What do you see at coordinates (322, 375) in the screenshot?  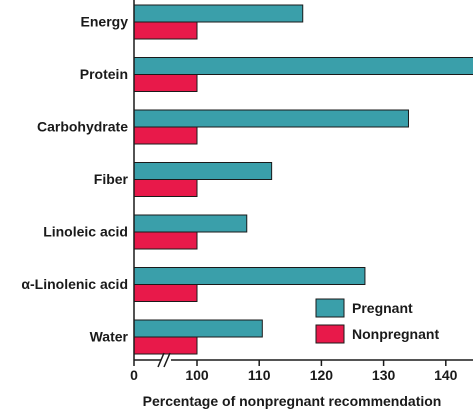 I see `x-tick-label: 120` at bounding box center [322, 375].